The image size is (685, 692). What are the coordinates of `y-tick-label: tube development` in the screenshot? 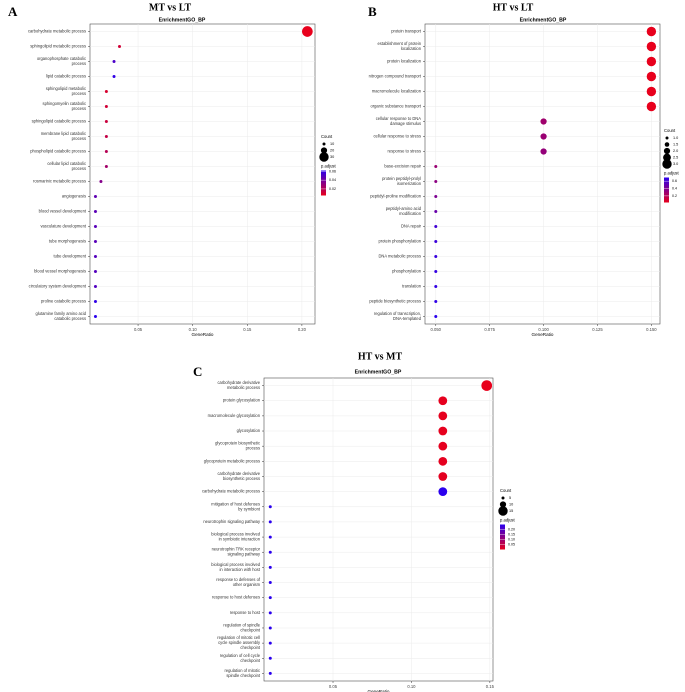 It's located at (69, 256).